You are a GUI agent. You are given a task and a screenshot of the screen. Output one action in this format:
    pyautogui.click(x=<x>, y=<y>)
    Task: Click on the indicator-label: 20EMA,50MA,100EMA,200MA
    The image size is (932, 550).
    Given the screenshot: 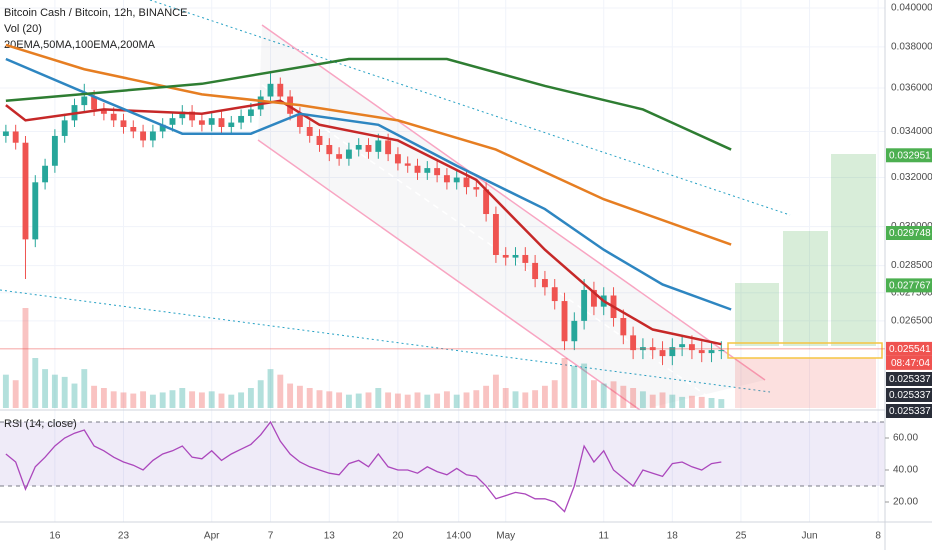 What is the action you would take?
    pyautogui.click(x=80, y=45)
    